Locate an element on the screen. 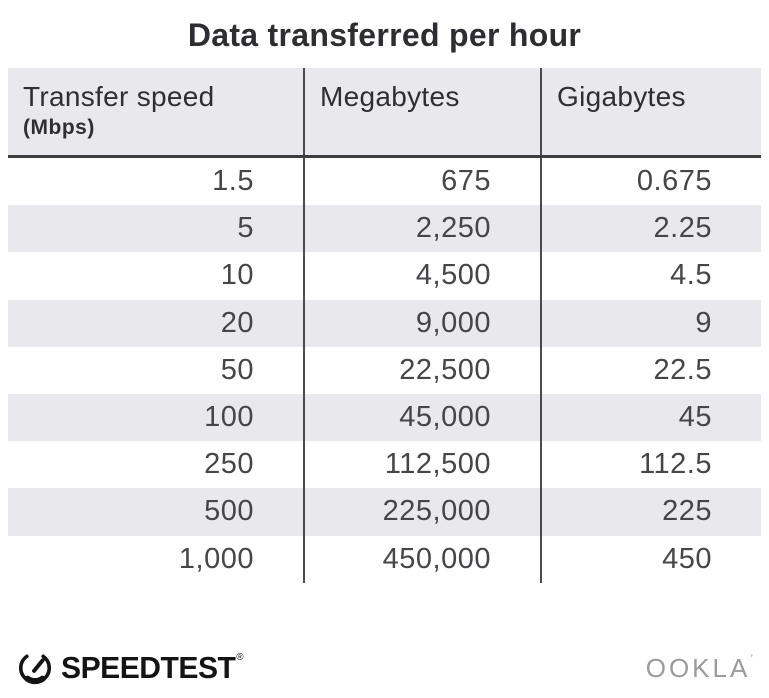  column-header-transfer-speed: Transfer speed (Mbps) is located at coordinates (155, 111).